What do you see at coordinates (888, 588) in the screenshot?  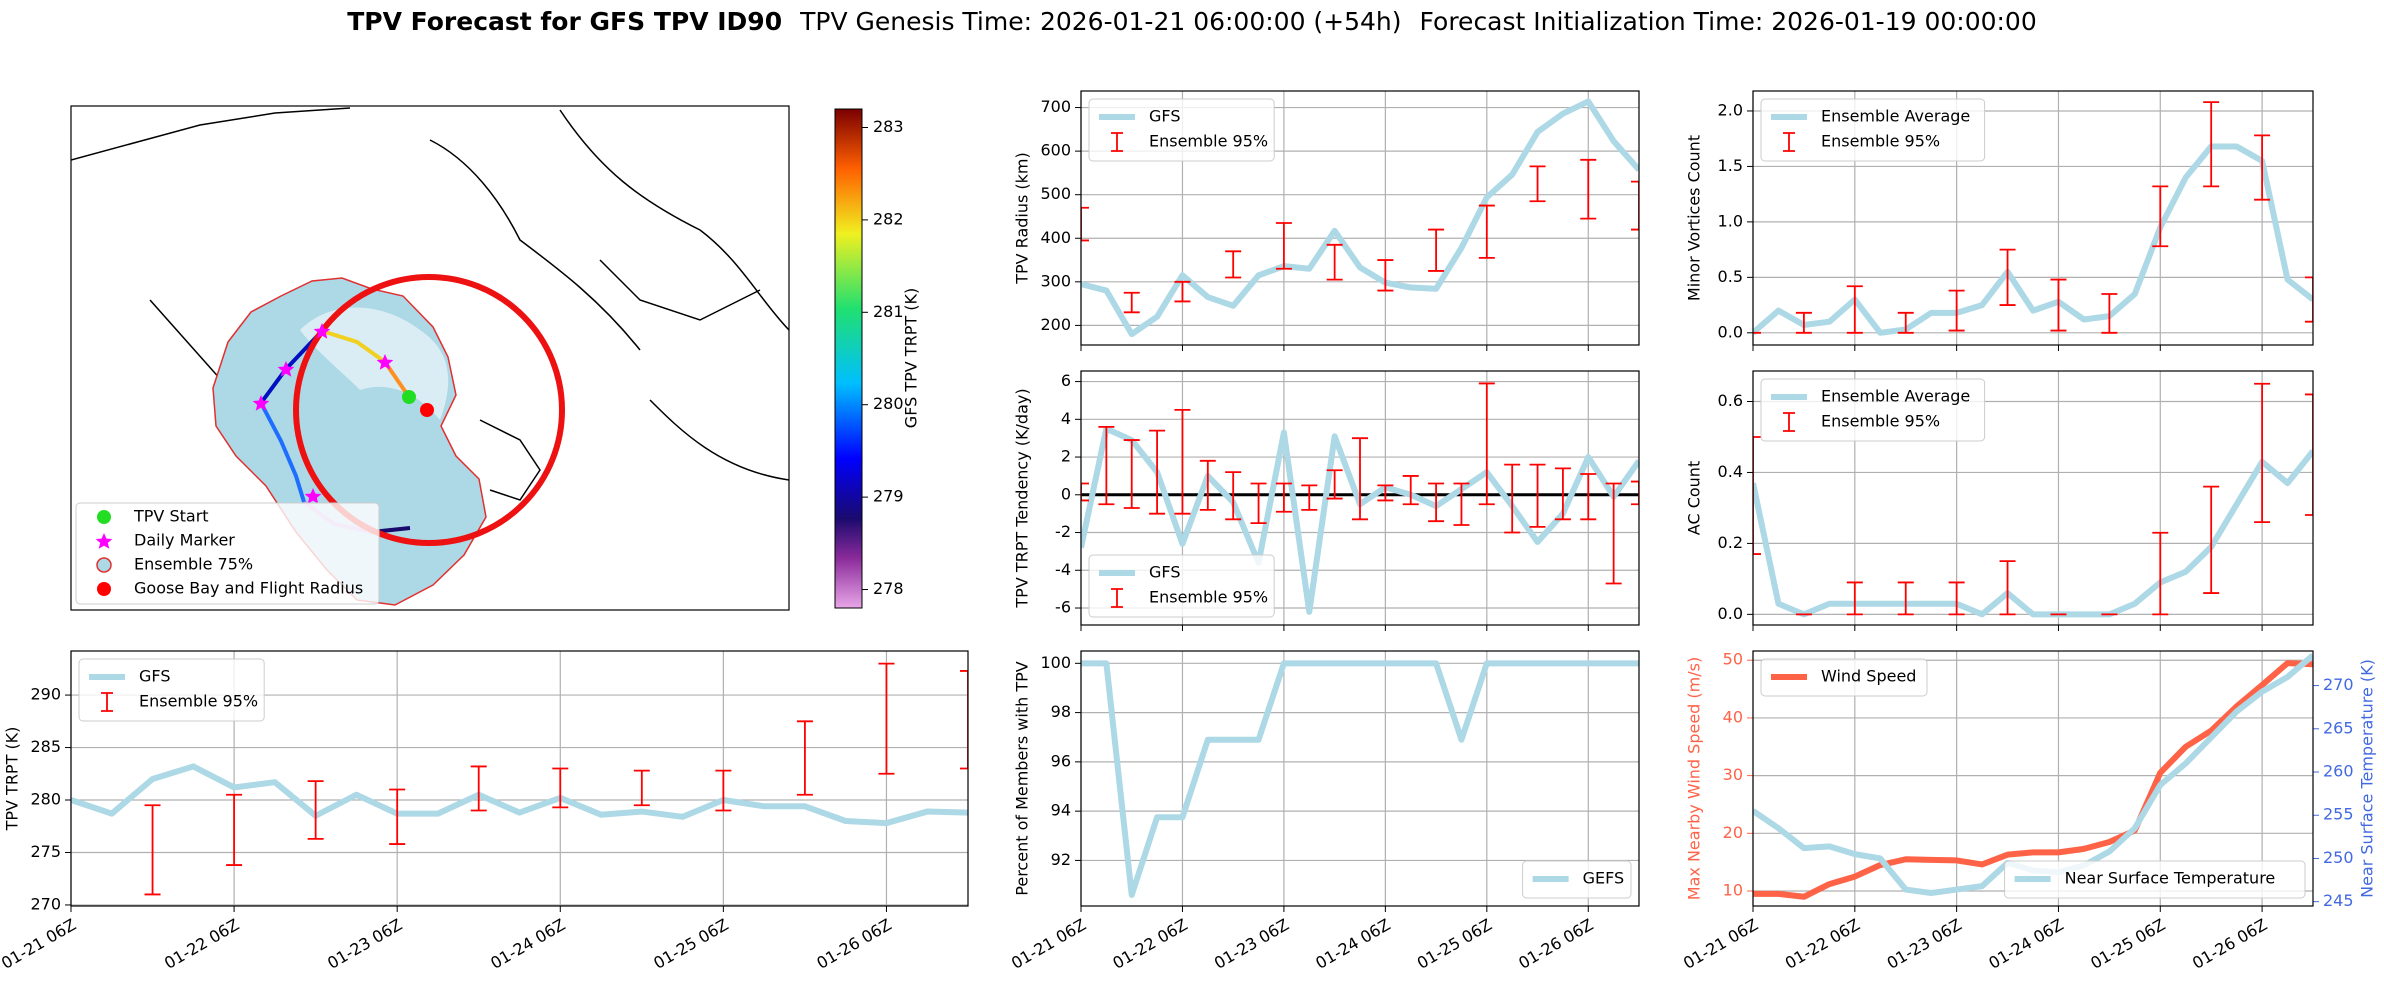 I see `colorbar-tick-label: 278` at bounding box center [888, 588].